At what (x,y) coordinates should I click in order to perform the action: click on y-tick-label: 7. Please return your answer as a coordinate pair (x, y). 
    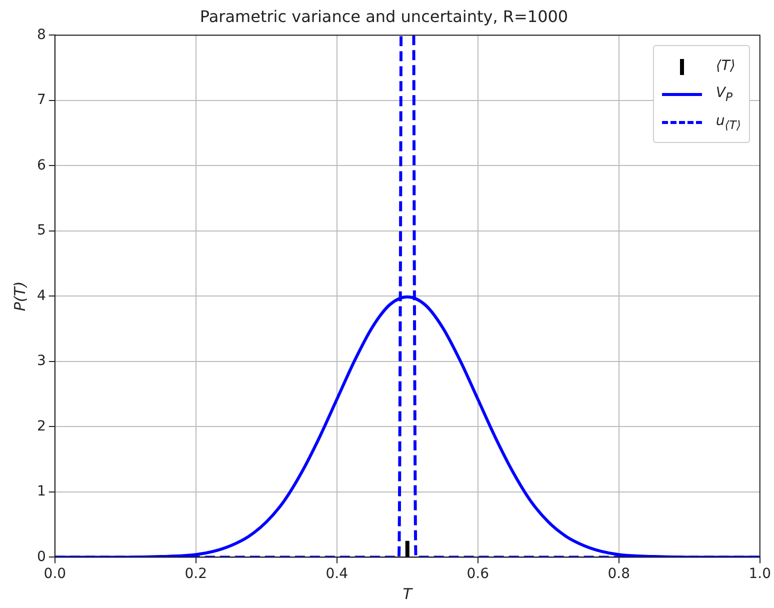
    Looking at the image, I should click on (41, 100).